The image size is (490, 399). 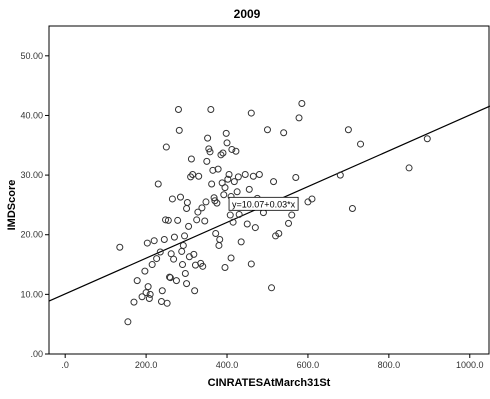 What do you see at coordinates (269, 383) in the screenshot?
I see `x-axis-title: CINRATESAtMarch31St` at bounding box center [269, 383].